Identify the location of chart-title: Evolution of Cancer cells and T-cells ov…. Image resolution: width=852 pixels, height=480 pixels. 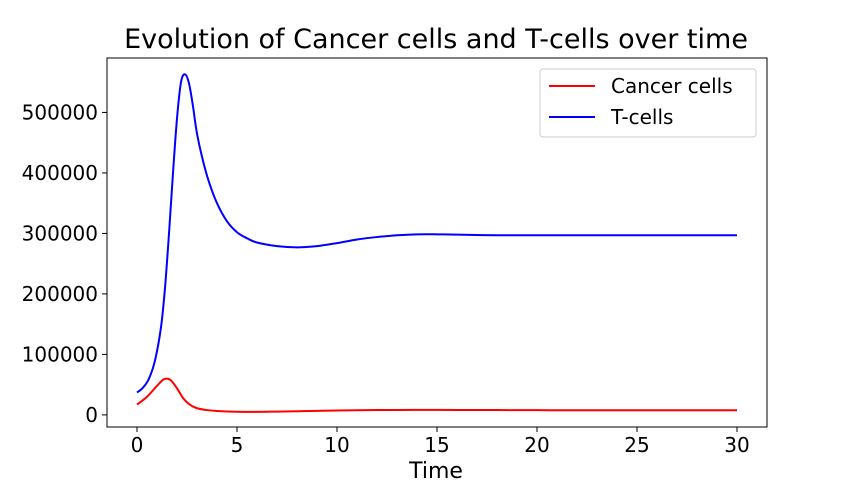
(436, 39).